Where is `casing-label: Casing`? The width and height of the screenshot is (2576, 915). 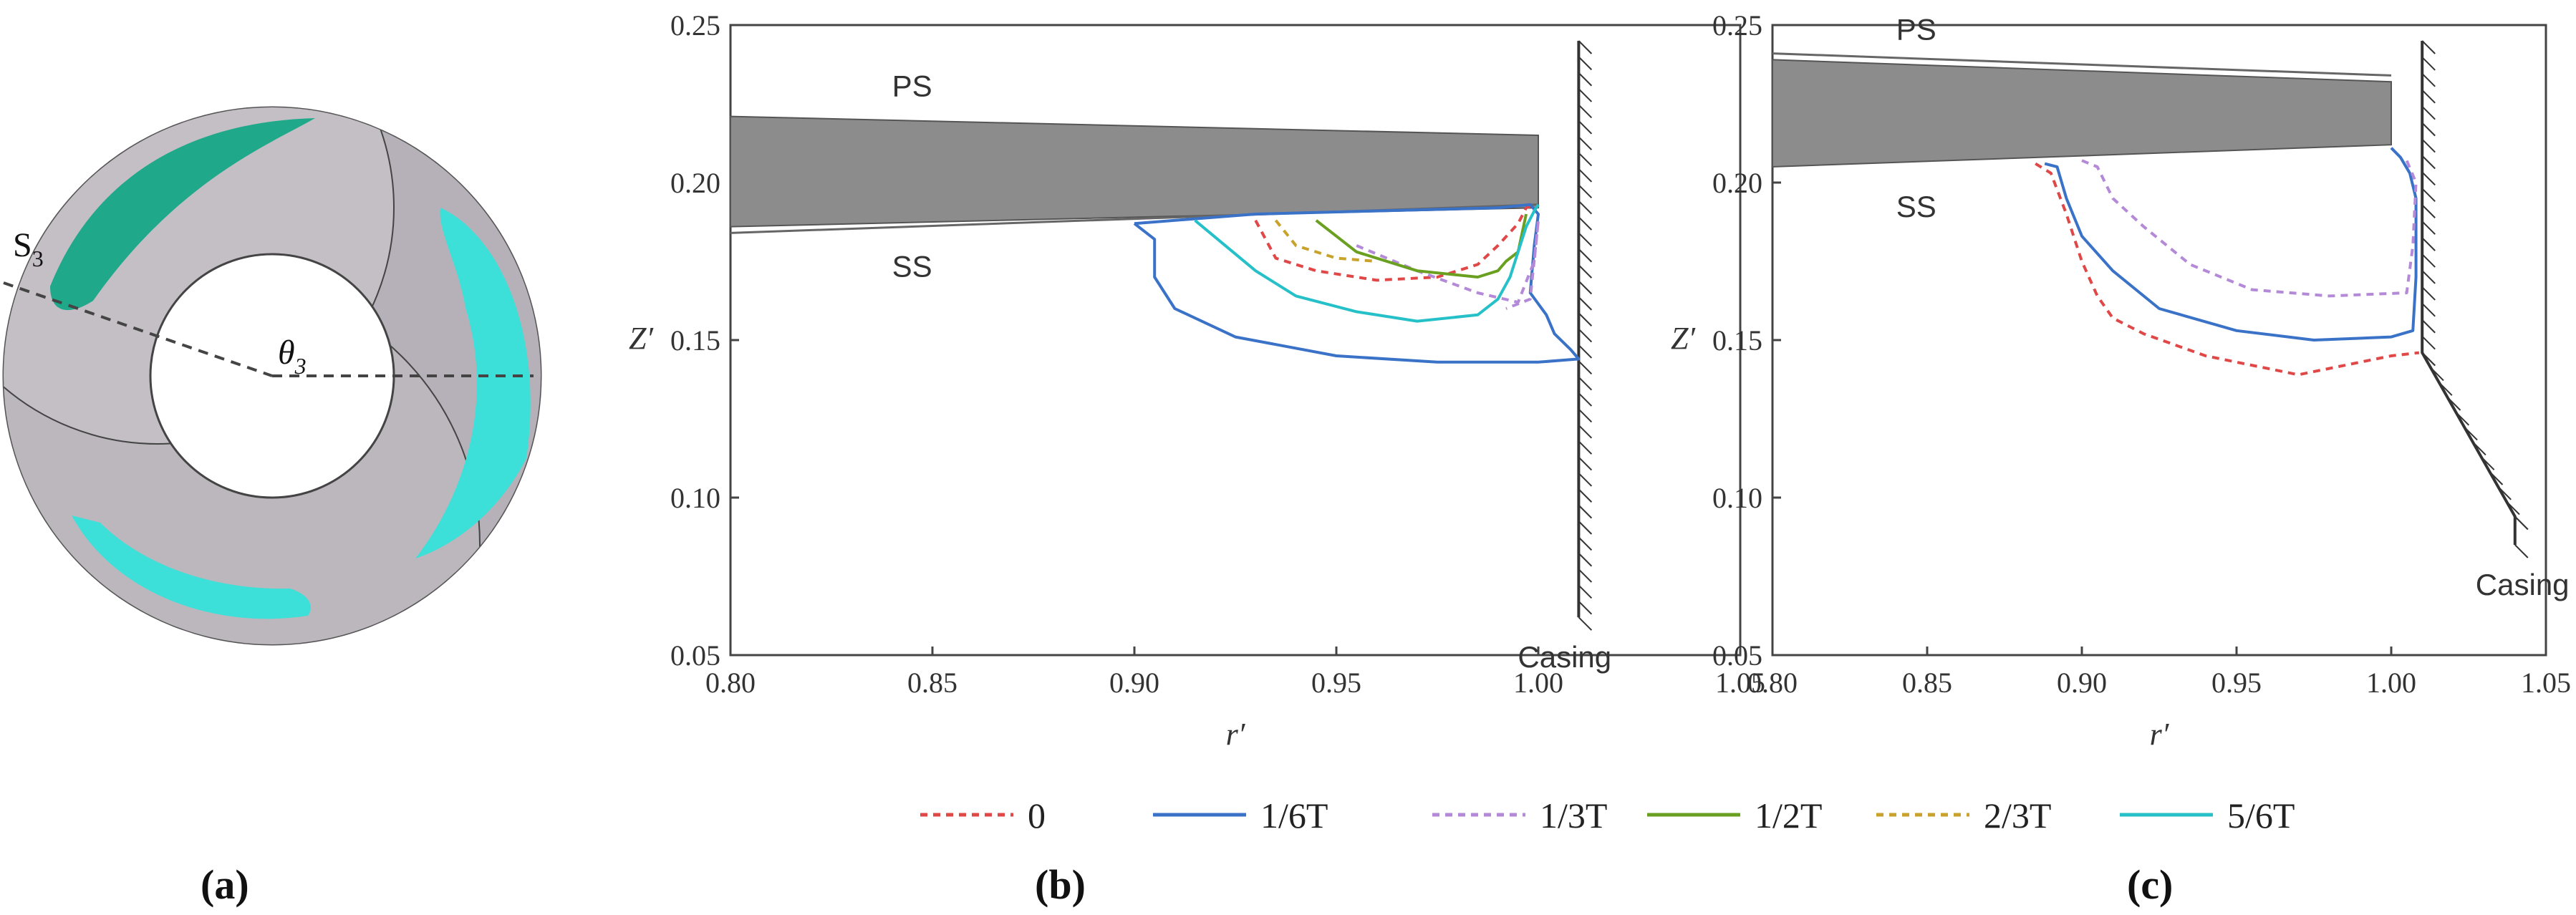 casing-label: Casing is located at coordinates (2523, 584).